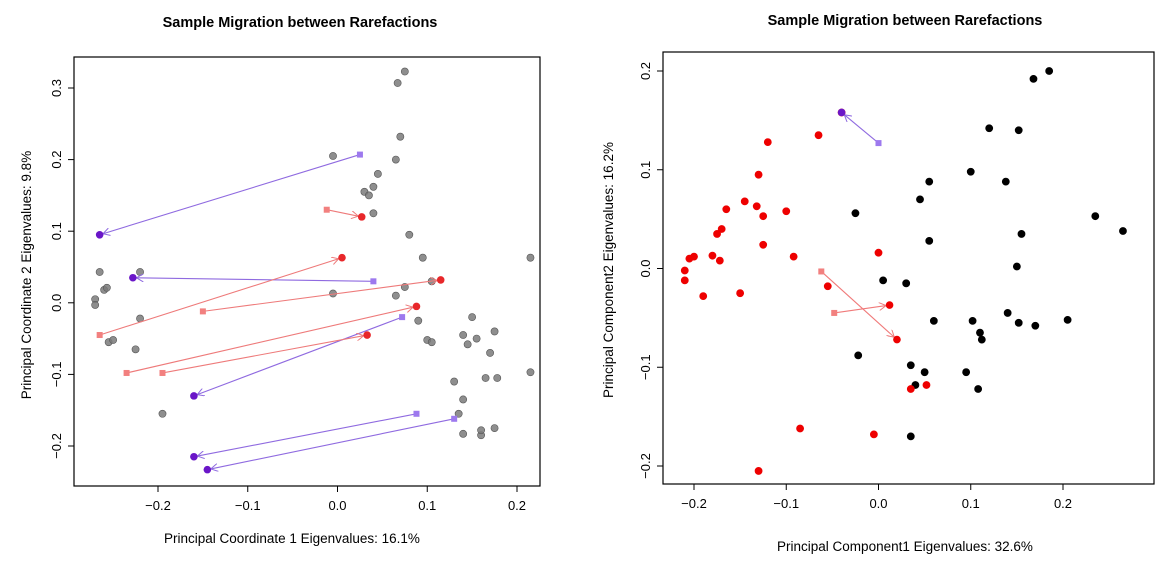 The image size is (1166, 566). I want to click on left-x-tick-label: −0.2, so click(158, 505).